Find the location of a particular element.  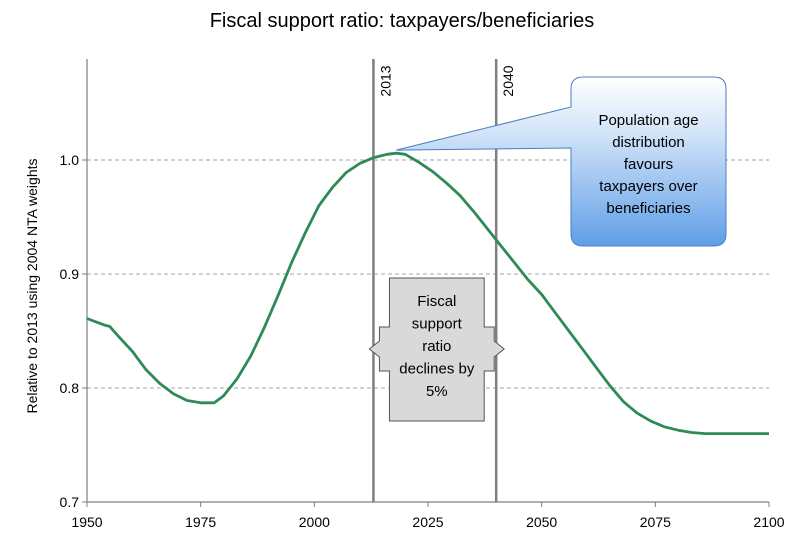

fiscal-decline-text: Fiscal support ratio declines by 5% is located at coordinates (437, 346).